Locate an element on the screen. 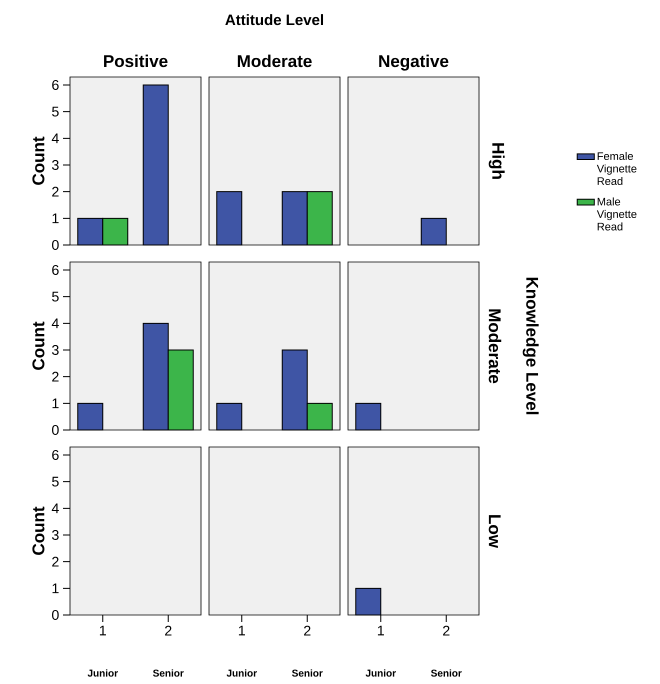 The image size is (660, 684). y2-axis-title: Moderate is located at coordinates (495, 346).